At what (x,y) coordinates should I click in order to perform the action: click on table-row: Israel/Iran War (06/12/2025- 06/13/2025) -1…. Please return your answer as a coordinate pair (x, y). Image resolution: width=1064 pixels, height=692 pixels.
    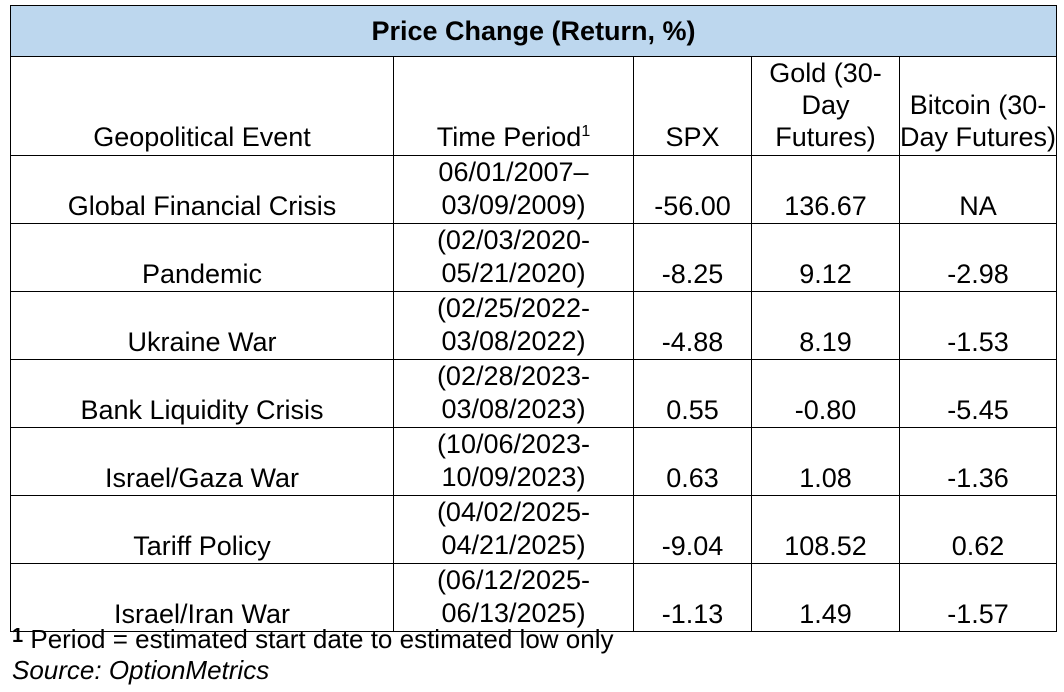
    Looking at the image, I should click on (534, 597).